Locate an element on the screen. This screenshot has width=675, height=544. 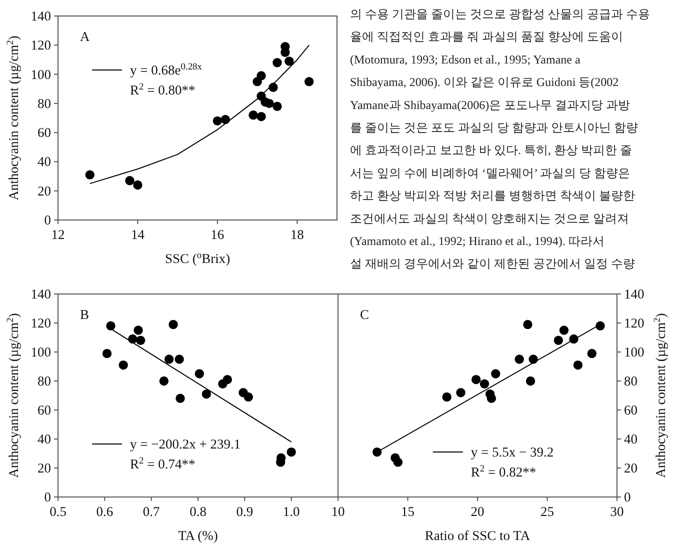
x-axis-title: Ratio of SSC to TA is located at coordinates (477, 535).